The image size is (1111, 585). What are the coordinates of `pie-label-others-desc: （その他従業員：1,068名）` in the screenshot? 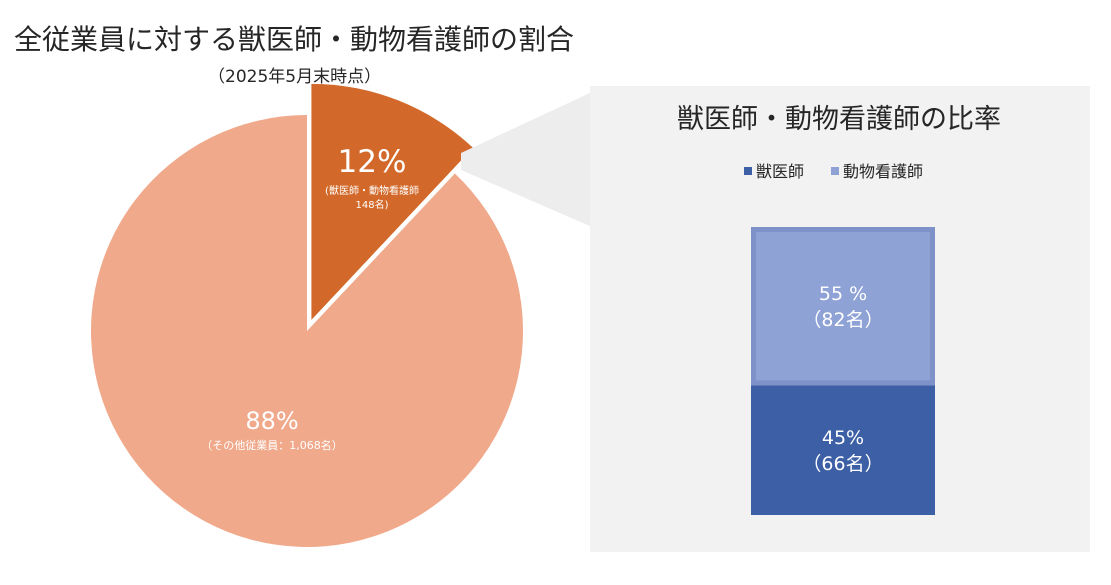 It's located at (272, 445).